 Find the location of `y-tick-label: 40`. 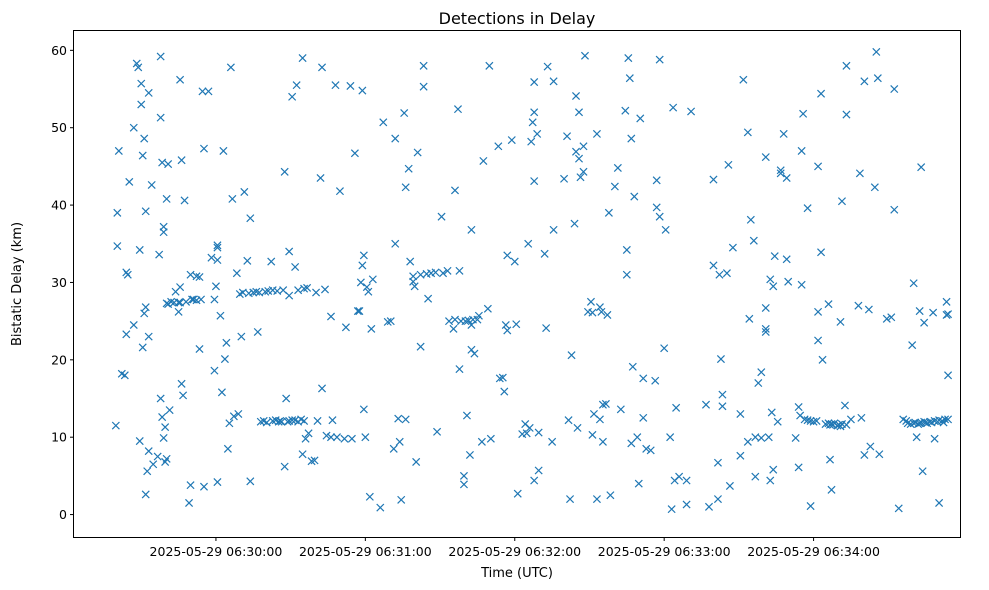

y-tick-label: 40 is located at coordinates (59, 205).